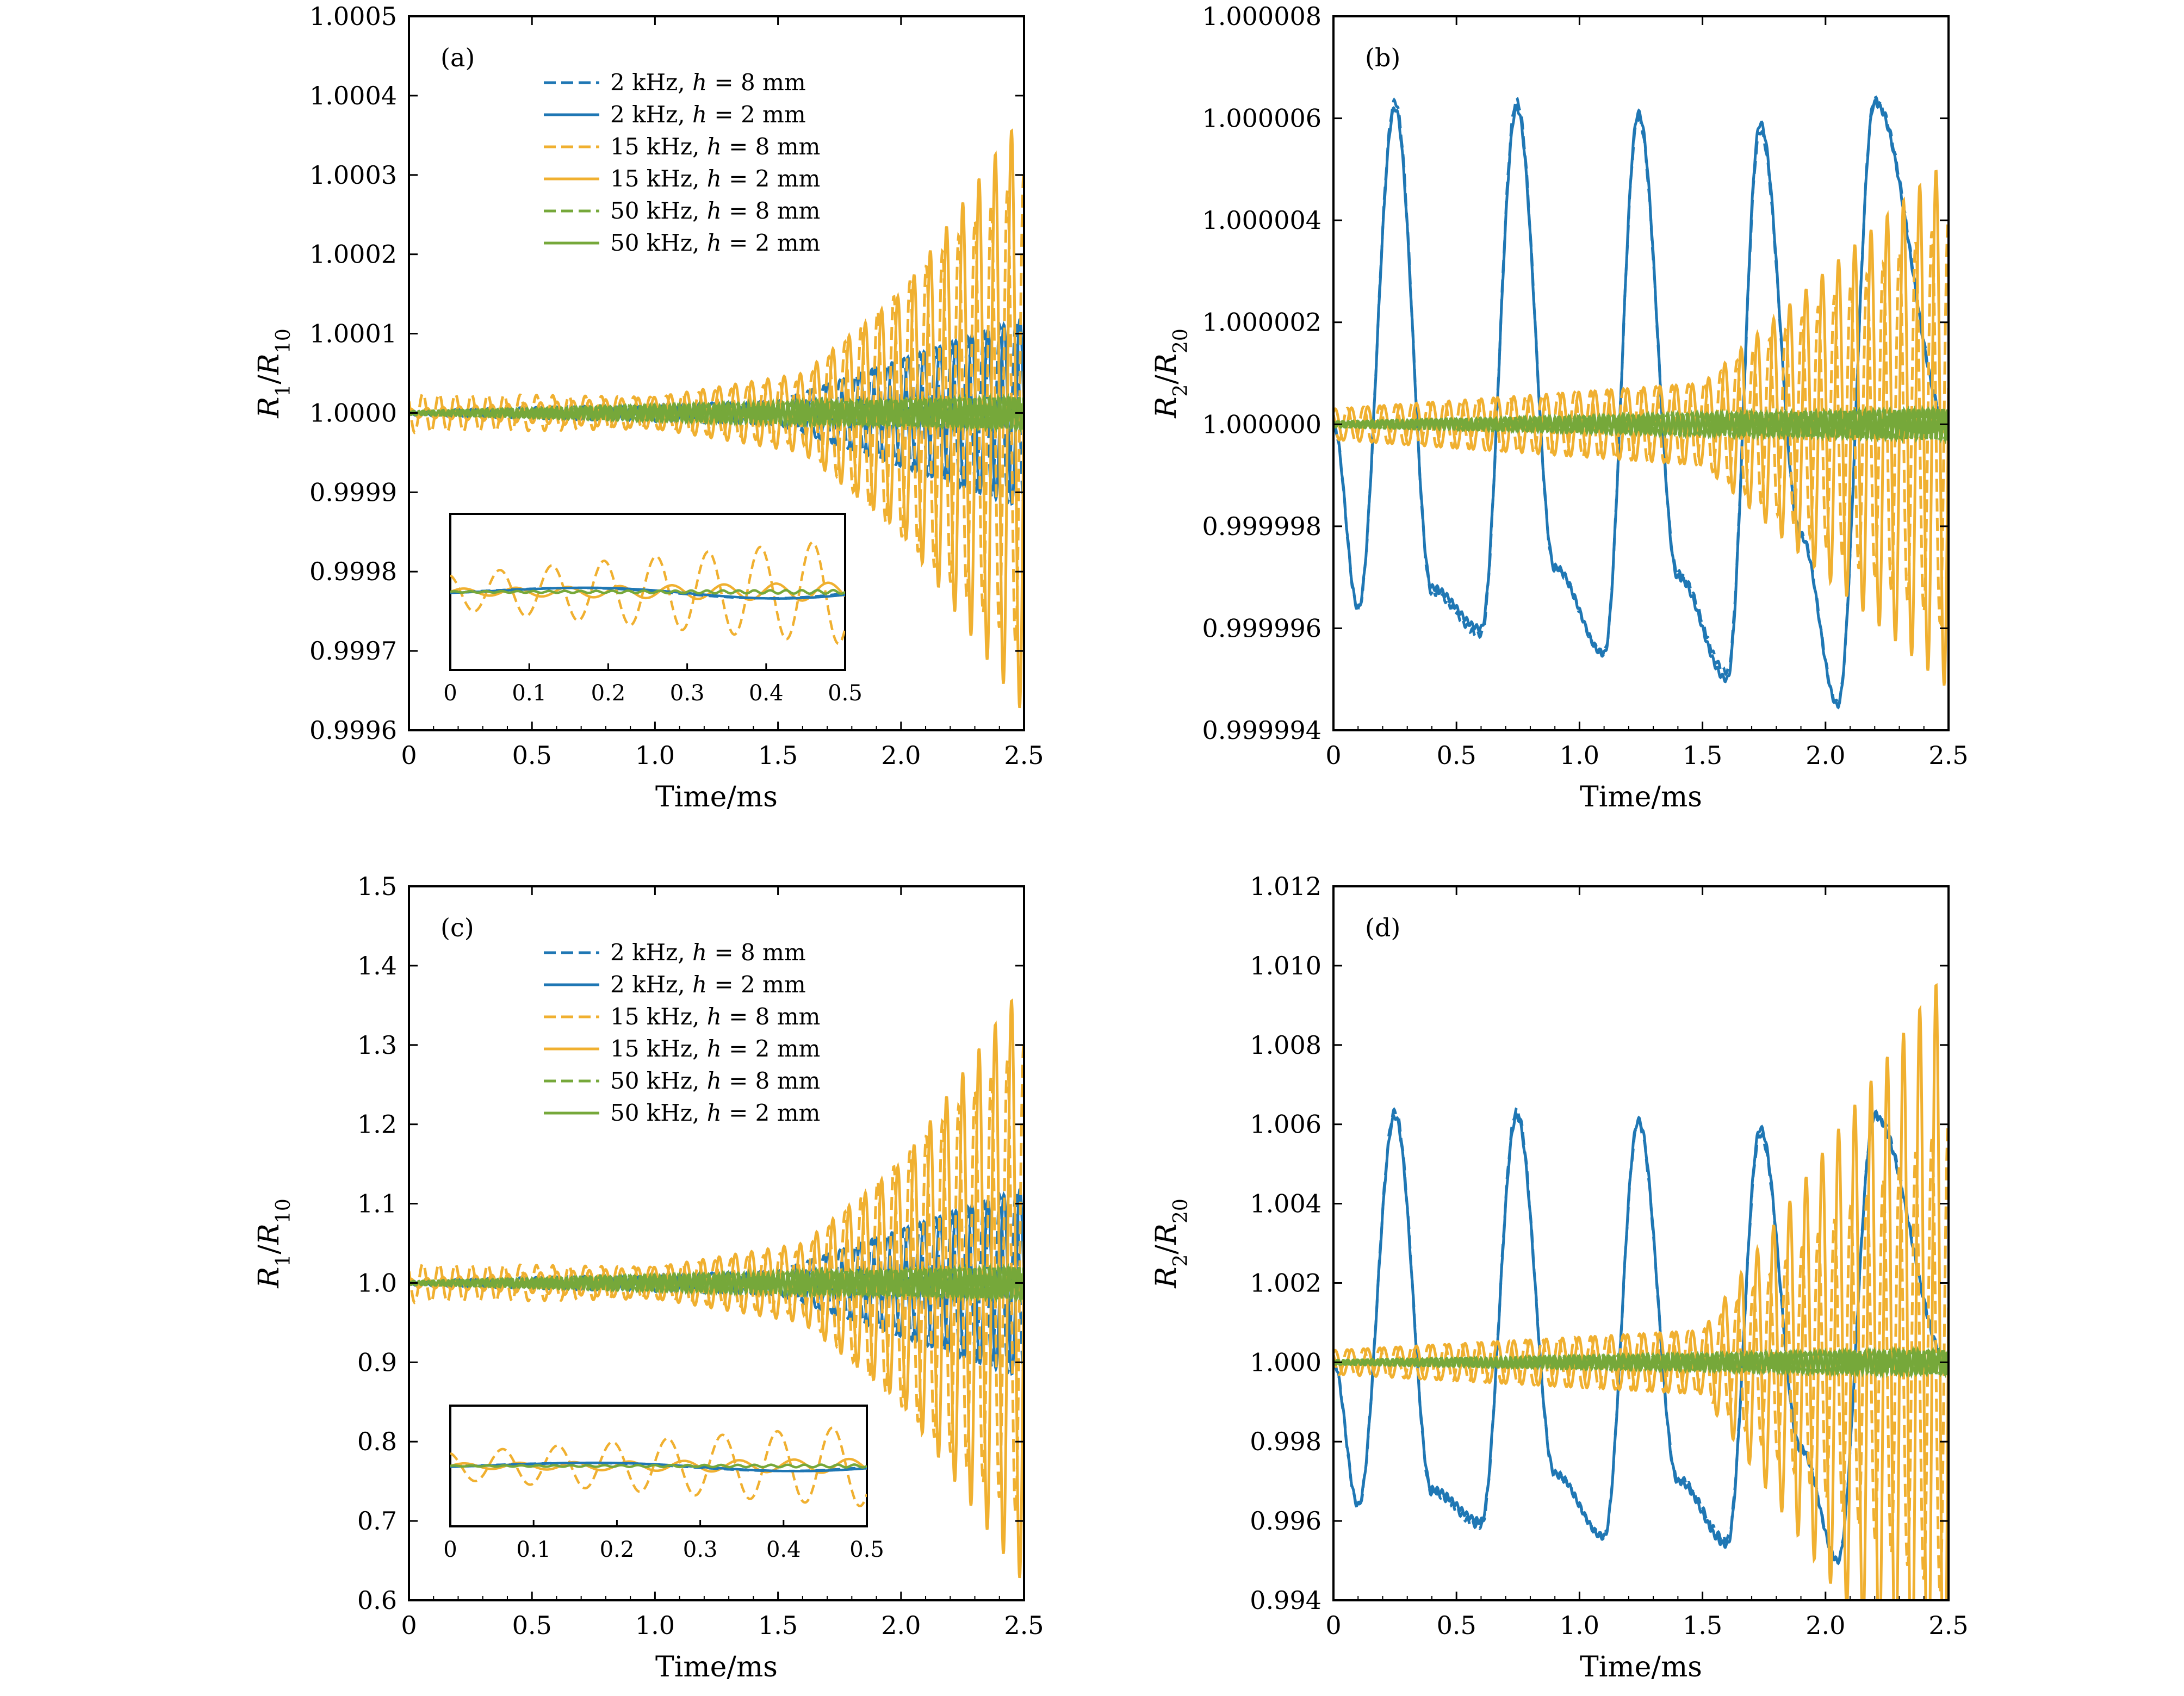 The width and height of the screenshot is (2184, 1696). I want to click on legend-label: 50 kHz, h = 2 mm, so click(715, 1112).